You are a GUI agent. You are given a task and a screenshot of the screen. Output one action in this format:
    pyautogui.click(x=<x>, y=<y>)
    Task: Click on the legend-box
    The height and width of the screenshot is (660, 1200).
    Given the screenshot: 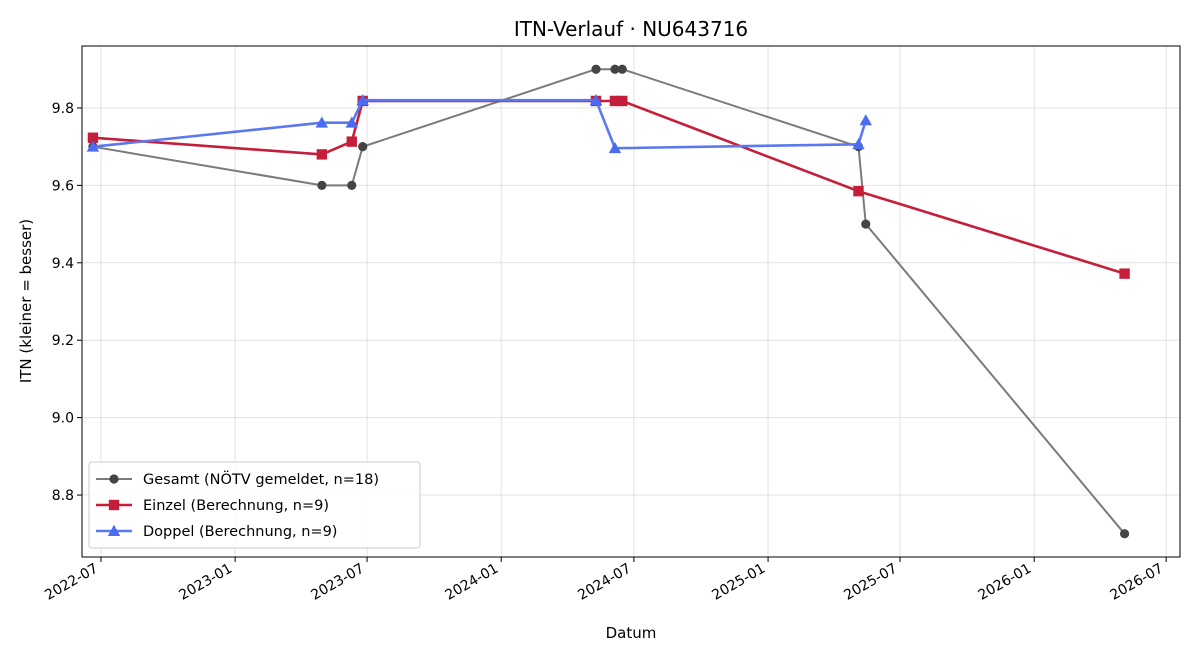 What is the action you would take?
    pyautogui.click(x=254, y=505)
    